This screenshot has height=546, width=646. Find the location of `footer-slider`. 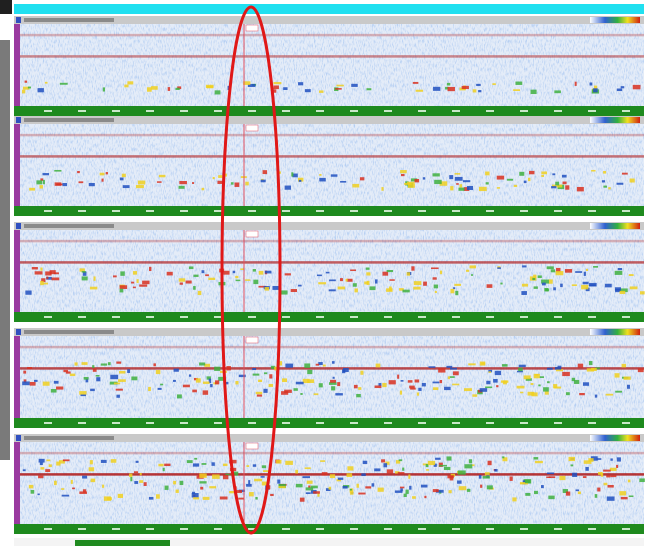

footer-slider is located at coordinates (122, 543).